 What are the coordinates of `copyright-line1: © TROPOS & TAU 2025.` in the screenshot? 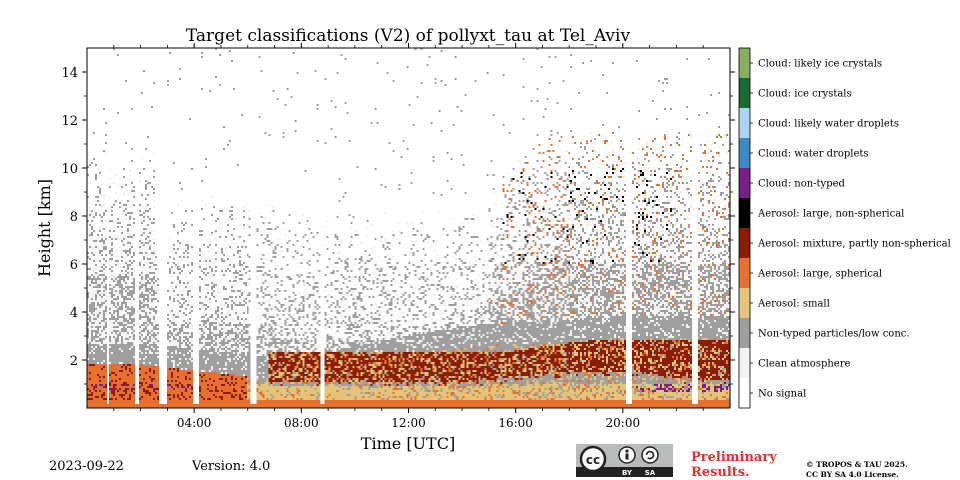 It's located at (857, 464).